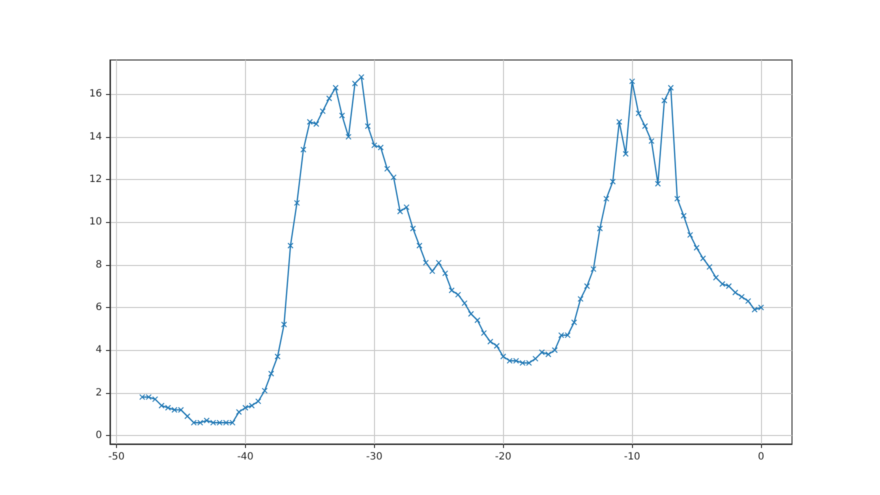  Describe the element at coordinates (245, 457) in the screenshot. I see `x-tick-label: -40` at that location.